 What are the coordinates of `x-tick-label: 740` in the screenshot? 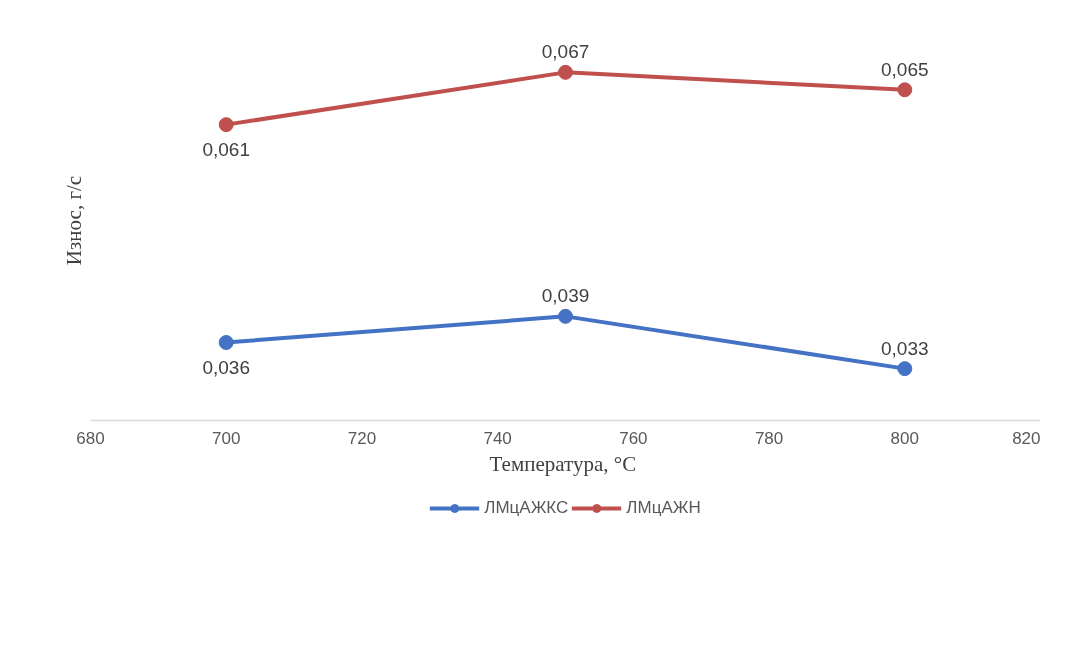 It's located at (497, 438).